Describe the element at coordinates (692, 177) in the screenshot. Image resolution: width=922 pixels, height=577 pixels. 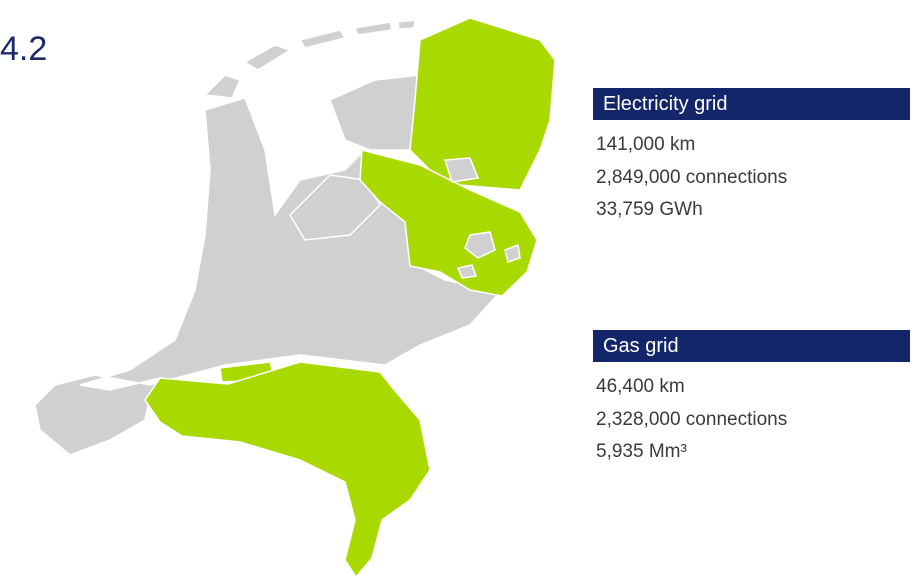
I see `panel-line: 2,849,000 connections` at that location.